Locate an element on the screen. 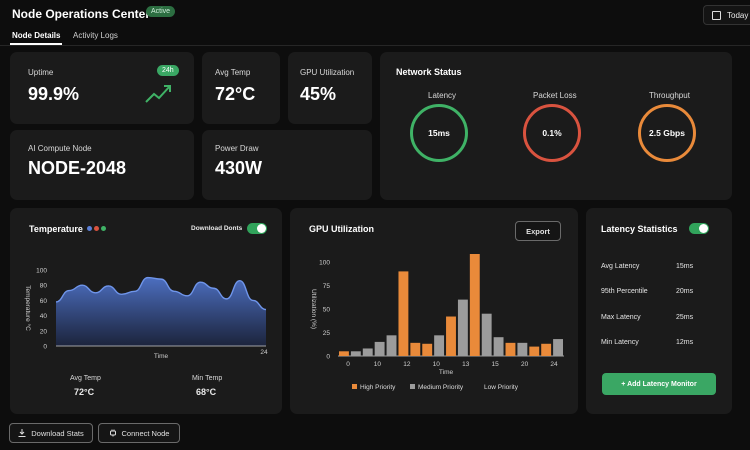  tab-active-underline is located at coordinates (36, 44).